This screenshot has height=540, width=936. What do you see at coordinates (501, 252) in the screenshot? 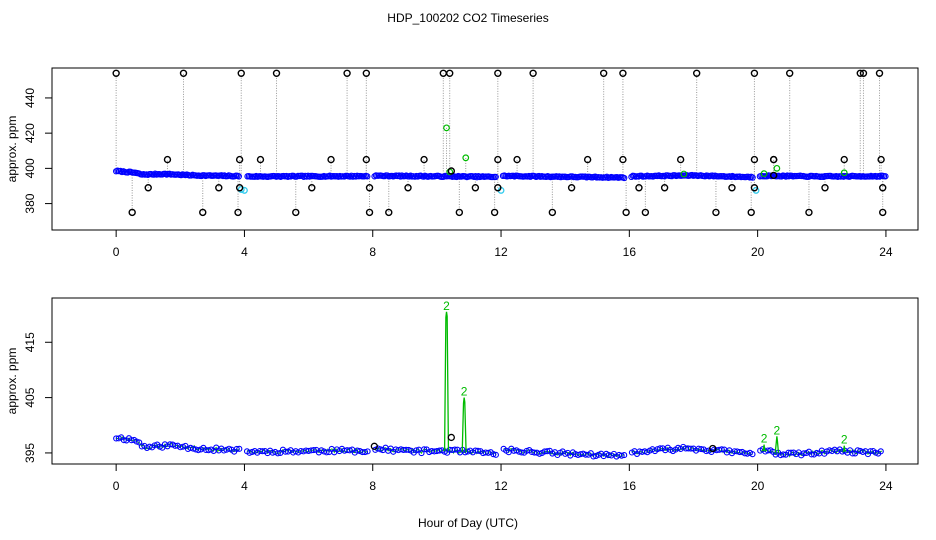
I see `x-tick-label: 12` at bounding box center [501, 252].